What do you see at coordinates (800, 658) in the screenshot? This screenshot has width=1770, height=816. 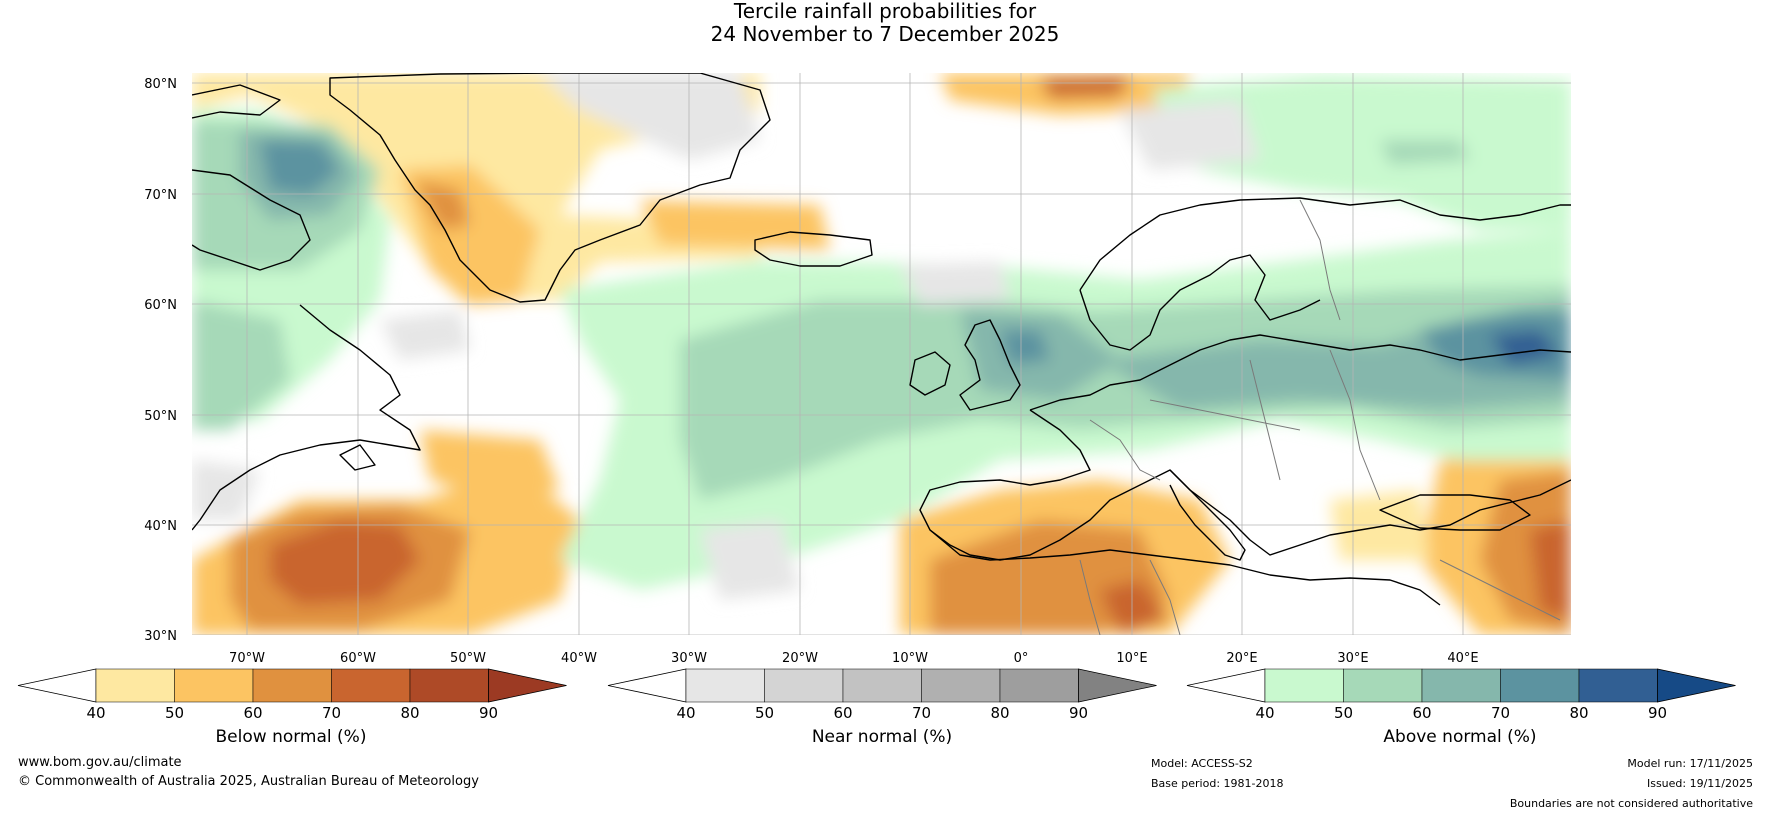 I see `lon-label-20w: 20°W` at bounding box center [800, 658].